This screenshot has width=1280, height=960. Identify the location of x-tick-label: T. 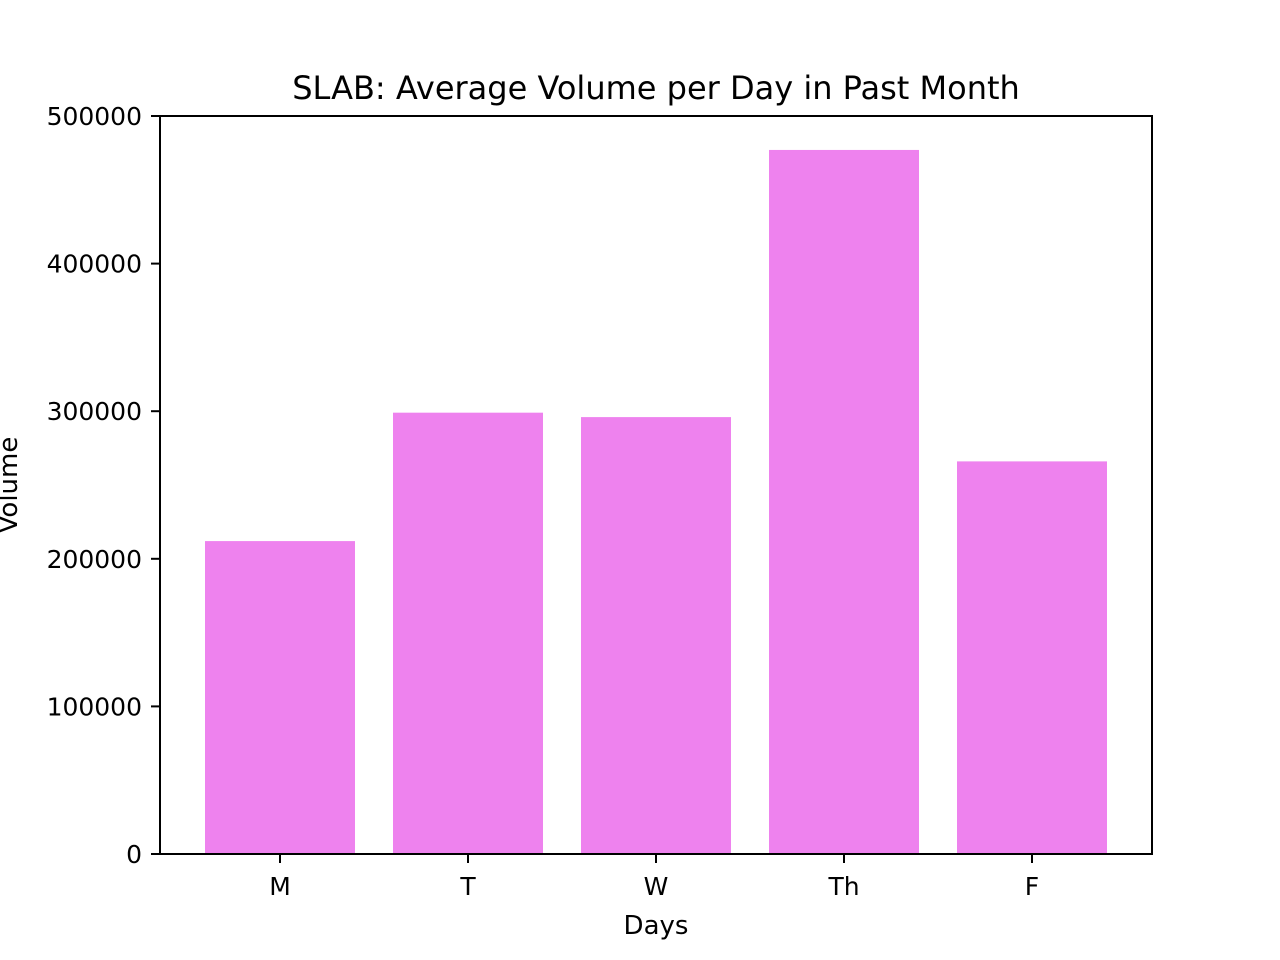
(467, 886).